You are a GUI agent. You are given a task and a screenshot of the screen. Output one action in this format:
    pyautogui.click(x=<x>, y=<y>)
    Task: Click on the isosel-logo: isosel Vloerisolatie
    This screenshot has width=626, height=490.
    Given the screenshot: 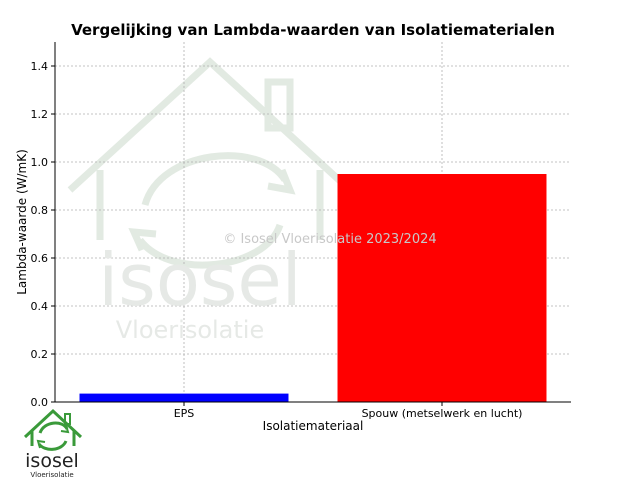 What is the action you would take?
    pyautogui.click(x=53, y=443)
    